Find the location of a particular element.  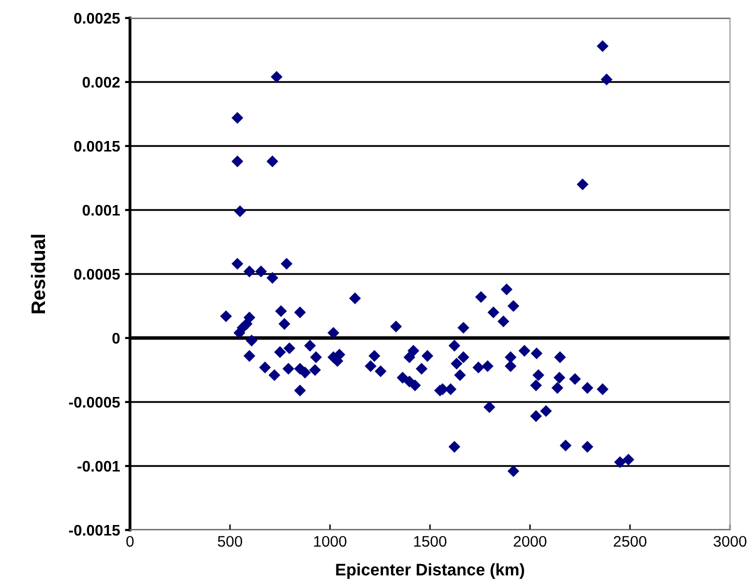

y-tick-label: 0.002 is located at coordinates (101, 82).